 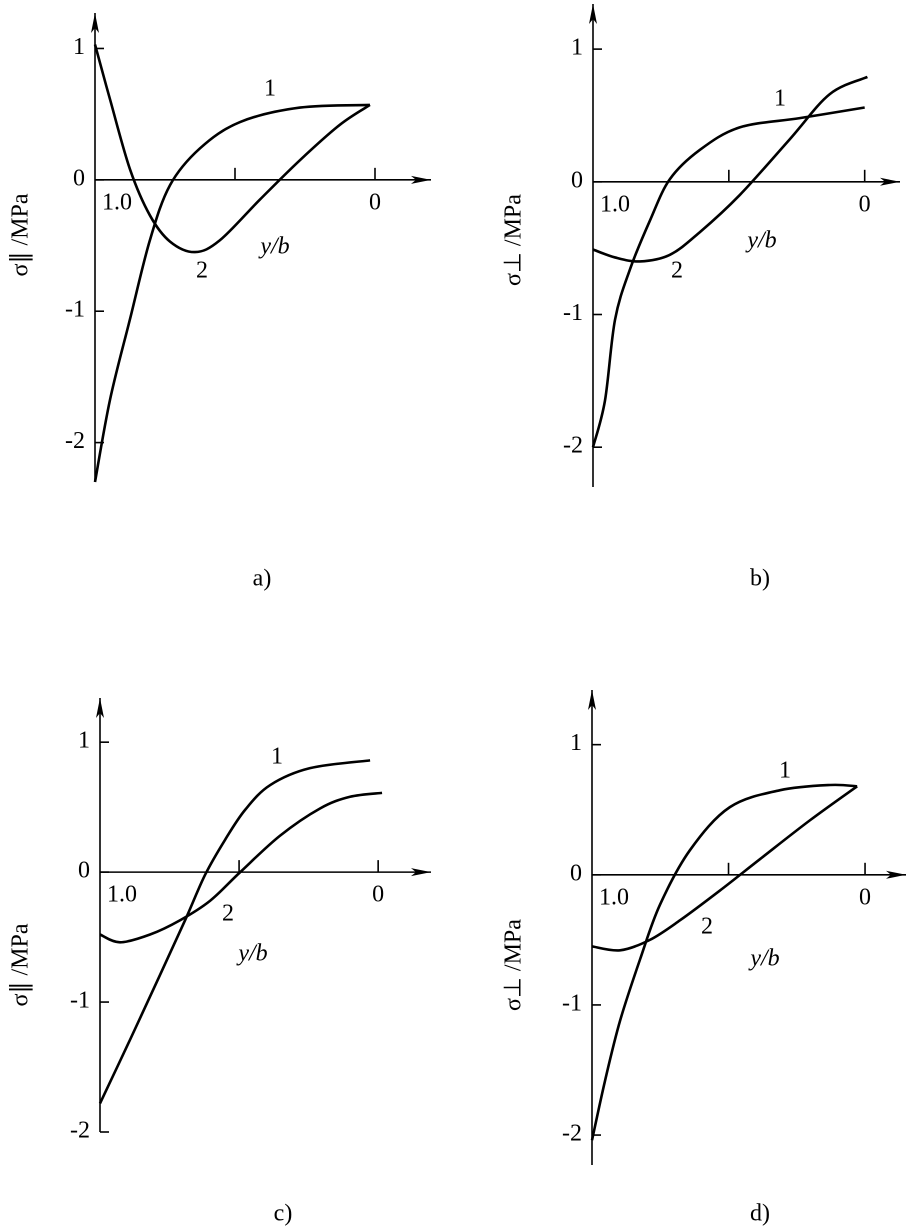 I want to click on panel-label: c), so click(x=283, y=1214).